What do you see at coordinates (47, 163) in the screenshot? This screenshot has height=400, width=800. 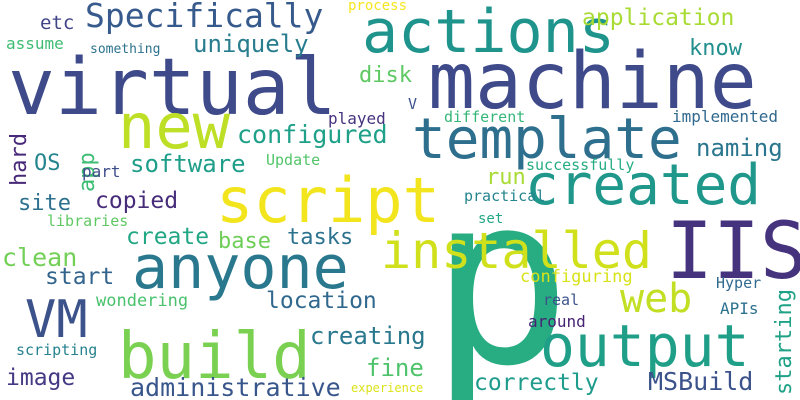 I see `word-os: OS` at bounding box center [47, 163].